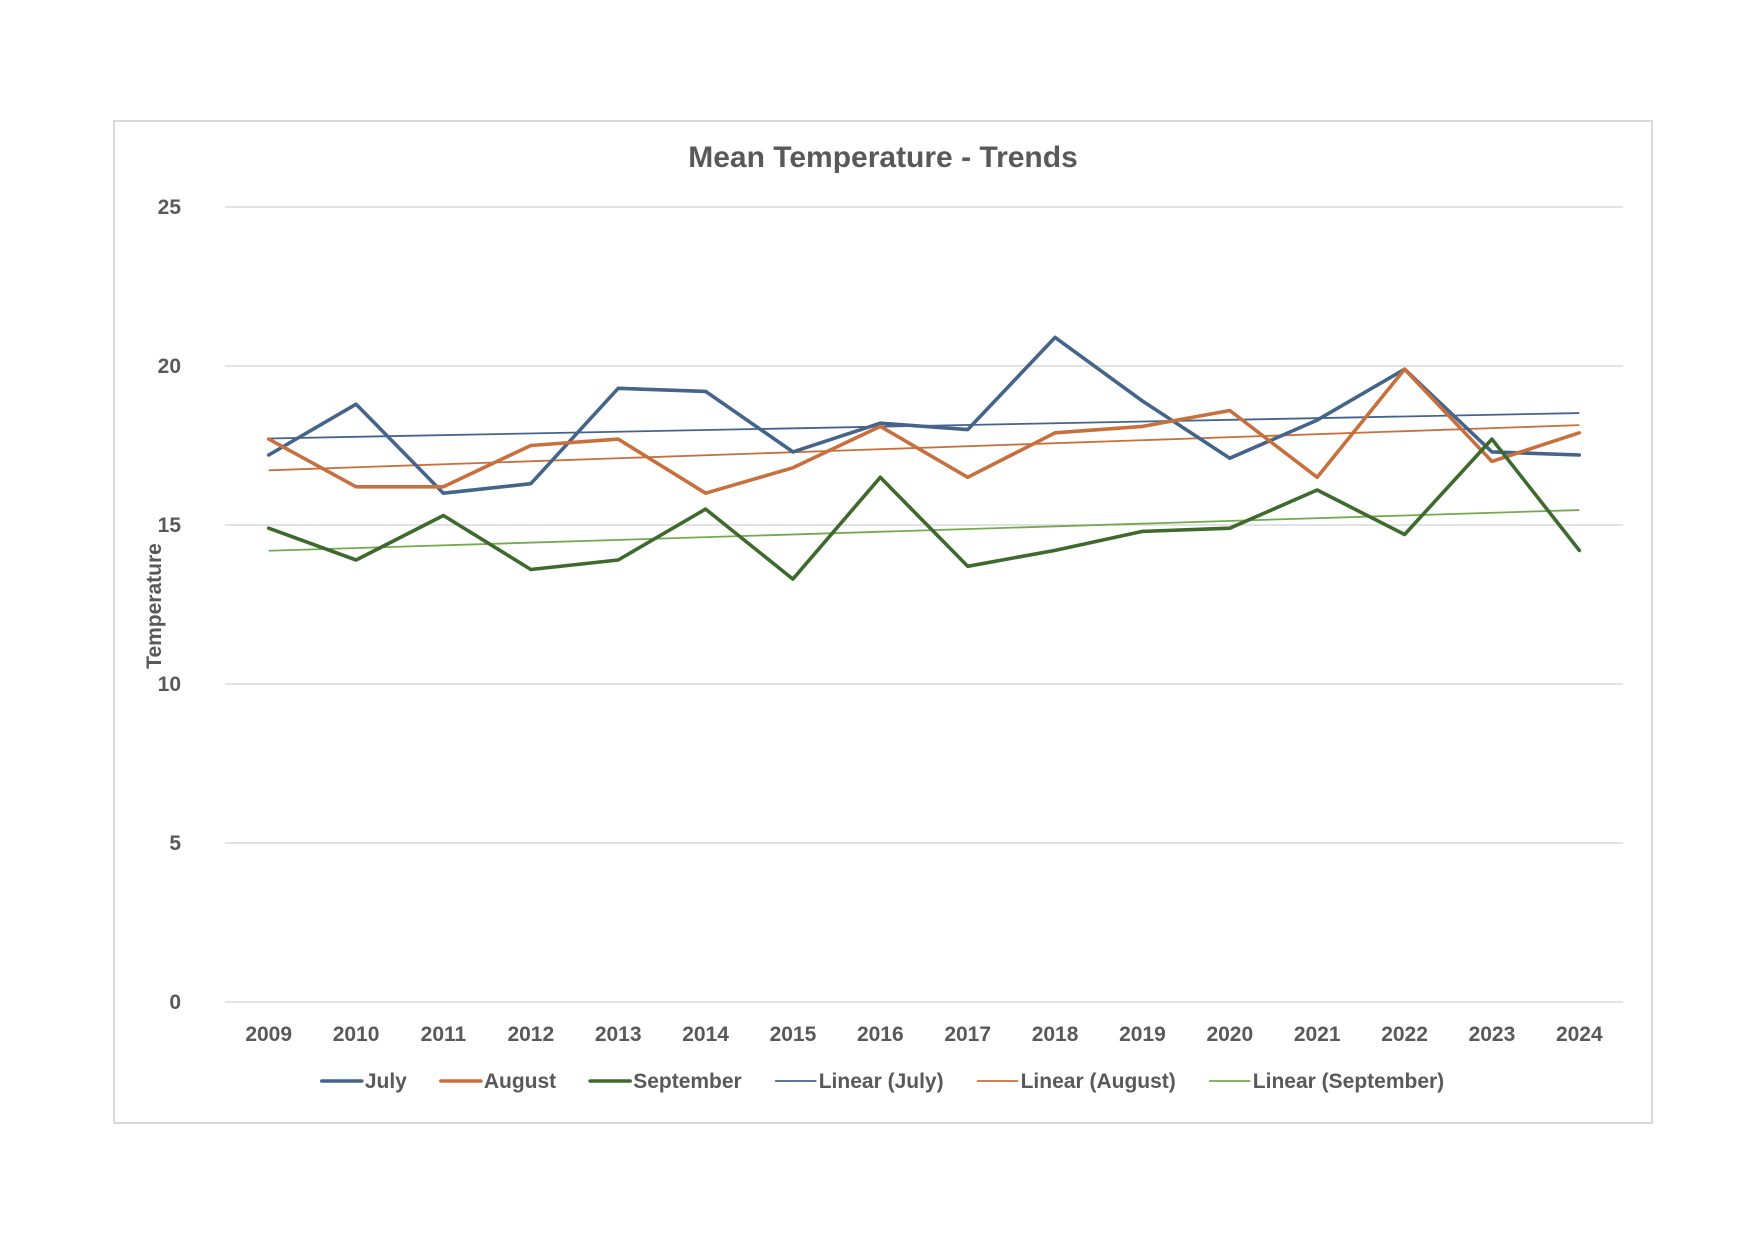  Describe the element at coordinates (386, 1081) in the screenshot. I see `legend-label: July` at that location.